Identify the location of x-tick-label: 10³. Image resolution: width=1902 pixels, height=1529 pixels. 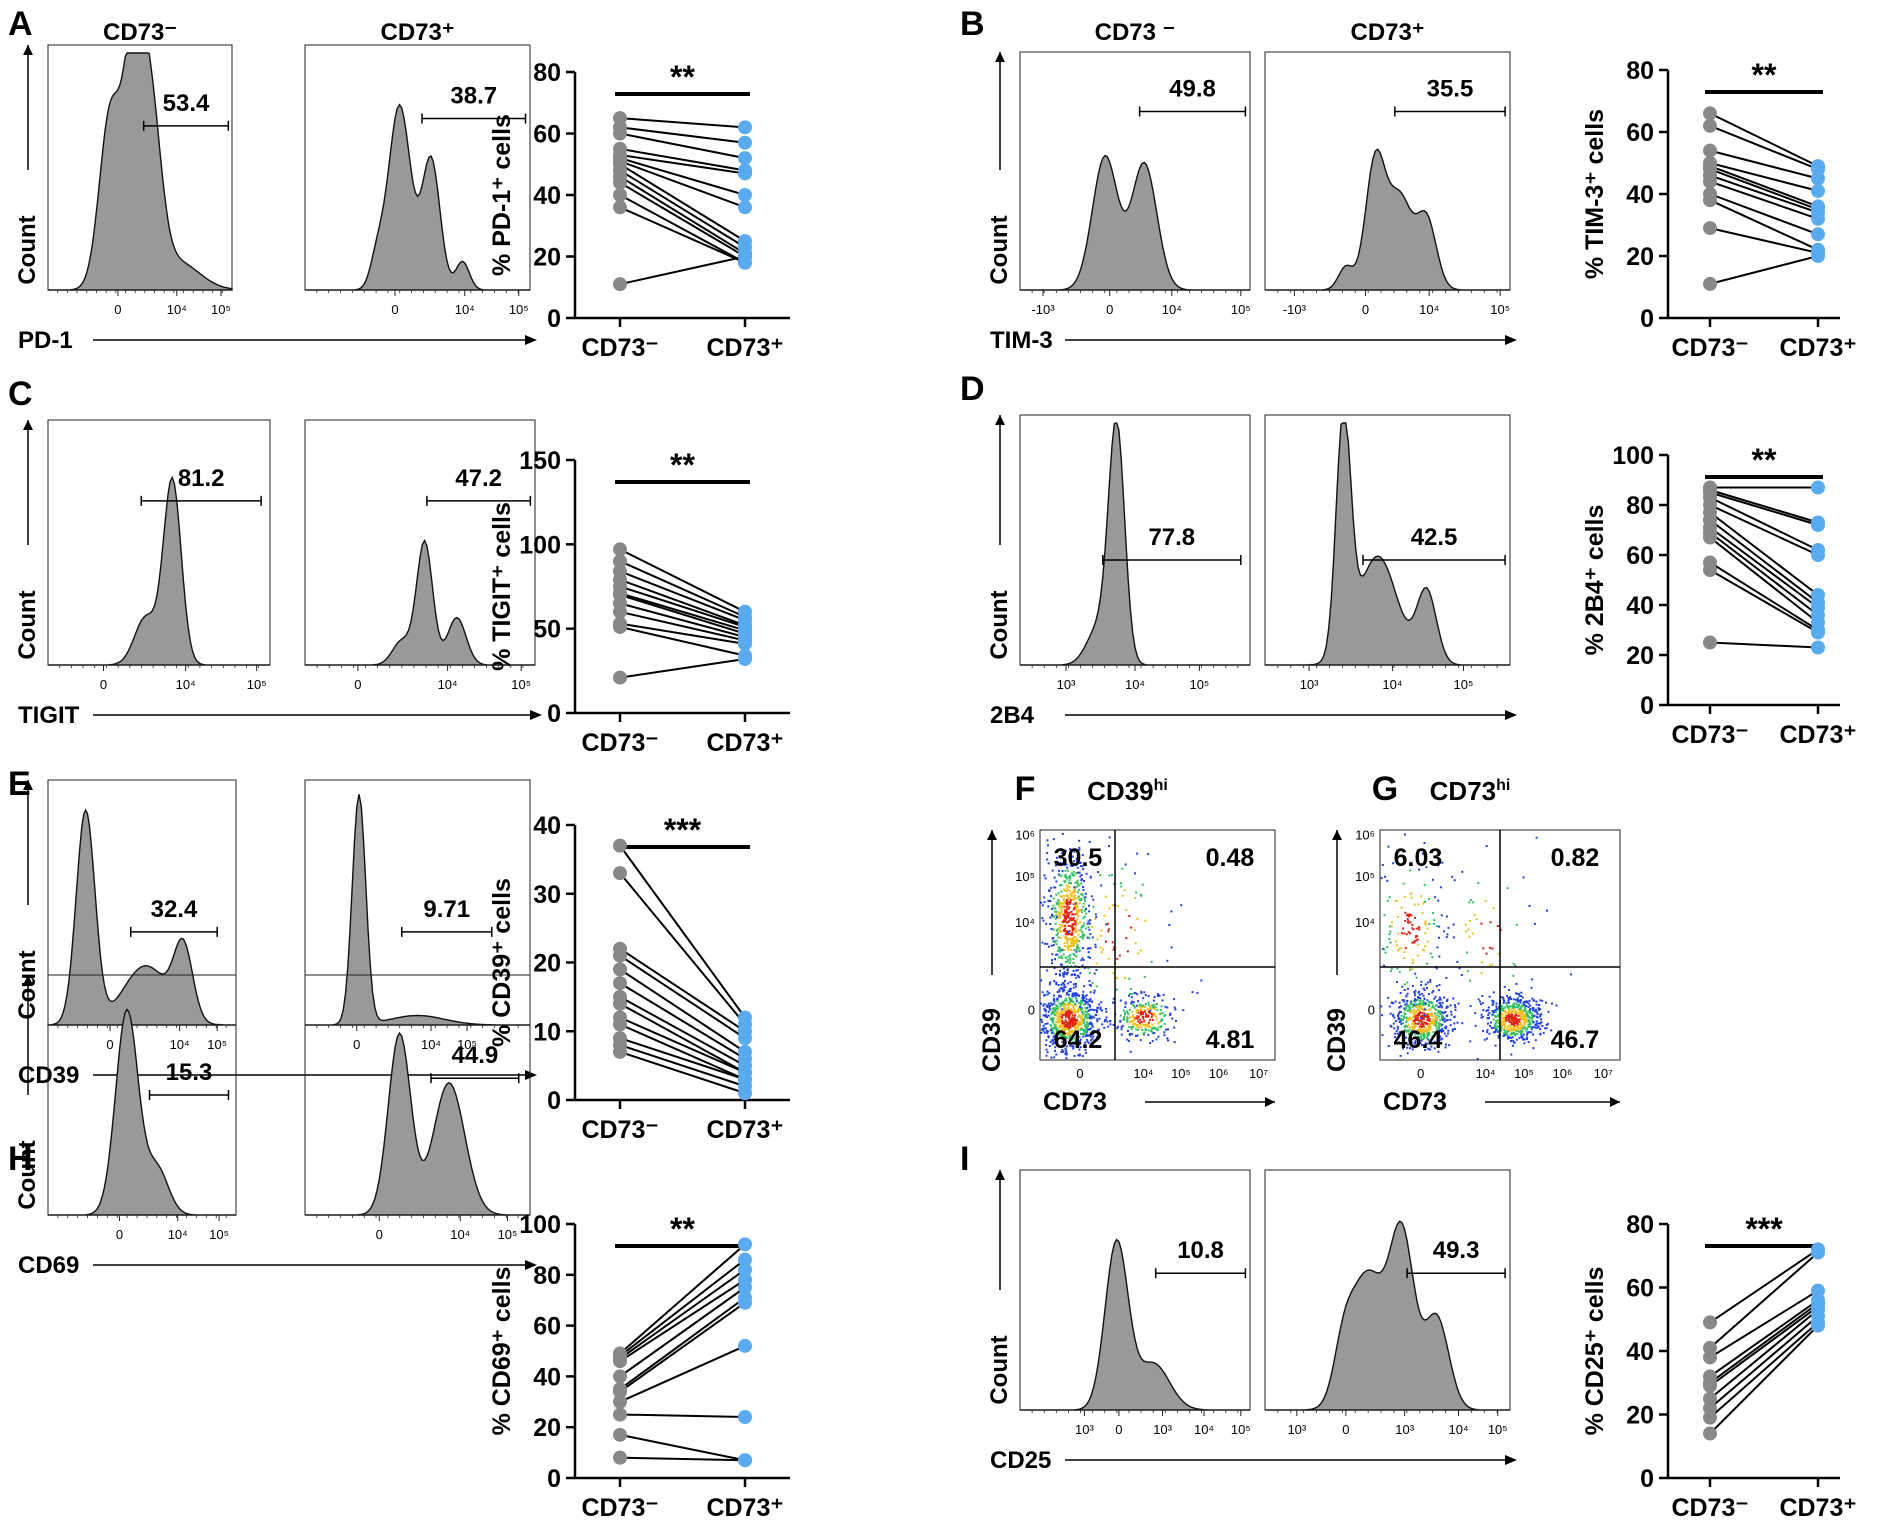
(1309, 684).